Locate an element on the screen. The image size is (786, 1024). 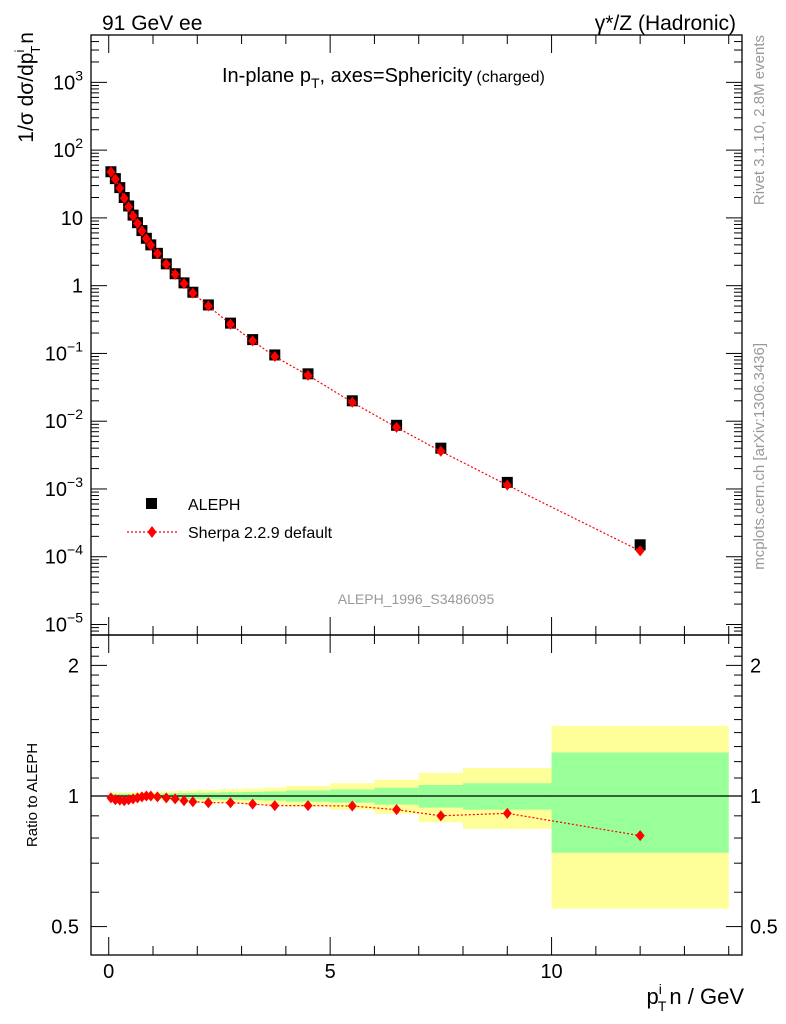
ratio-plot-area is located at coordinates (416, 817).